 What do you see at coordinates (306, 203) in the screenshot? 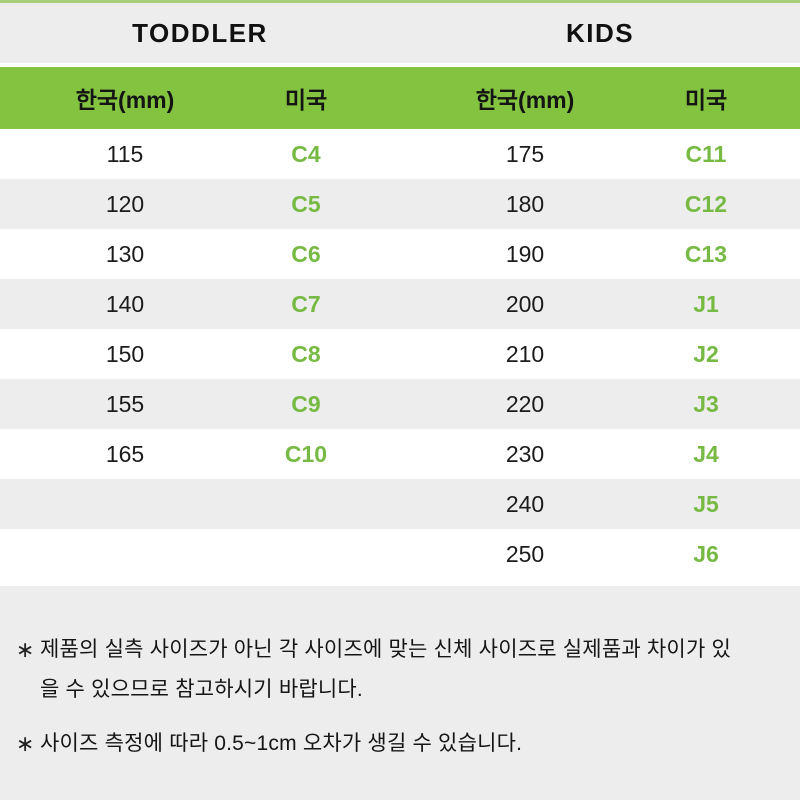
I see `us-size-value: C5` at bounding box center [306, 203].